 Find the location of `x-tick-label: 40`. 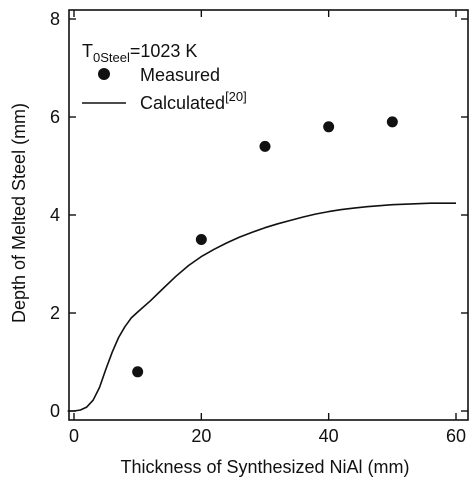

x-tick-label: 40 is located at coordinates (329, 436).